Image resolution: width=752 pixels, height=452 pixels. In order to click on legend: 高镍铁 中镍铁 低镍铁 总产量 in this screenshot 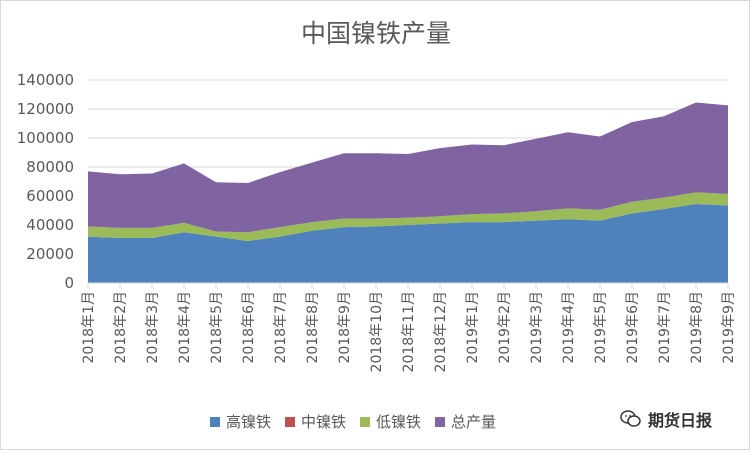, I will do `click(360, 421)`.